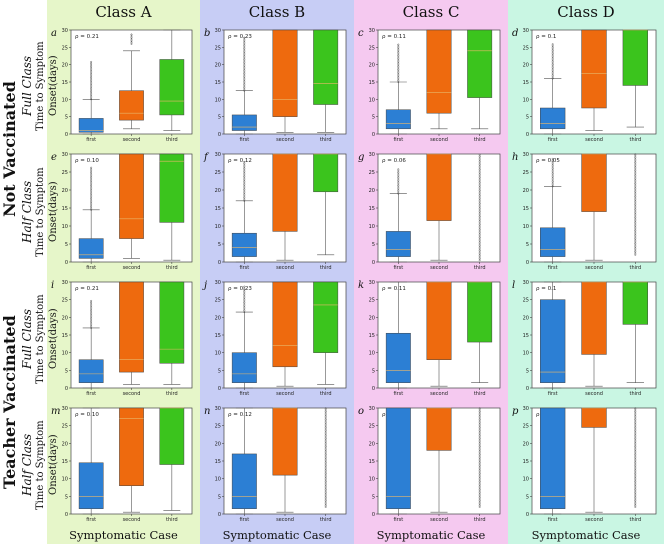 The image size is (664, 544). I want to click on panel-letter: e, so click(54, 157).